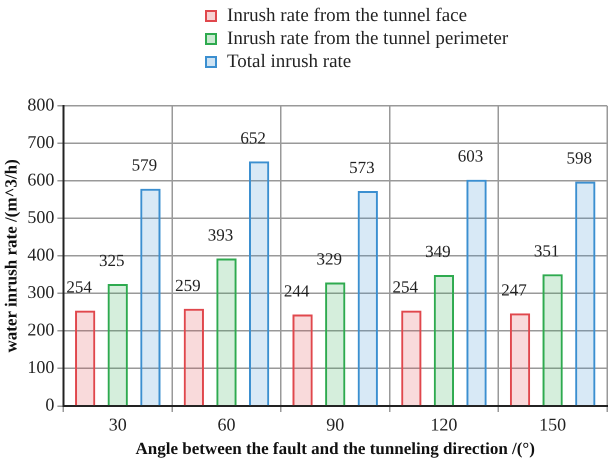 This screenshot has width=611, height=460. What do you see at coordinates (552, 424) in the screenshot?
I see `x-tick-label: 150` at bounding box center [552, 424].